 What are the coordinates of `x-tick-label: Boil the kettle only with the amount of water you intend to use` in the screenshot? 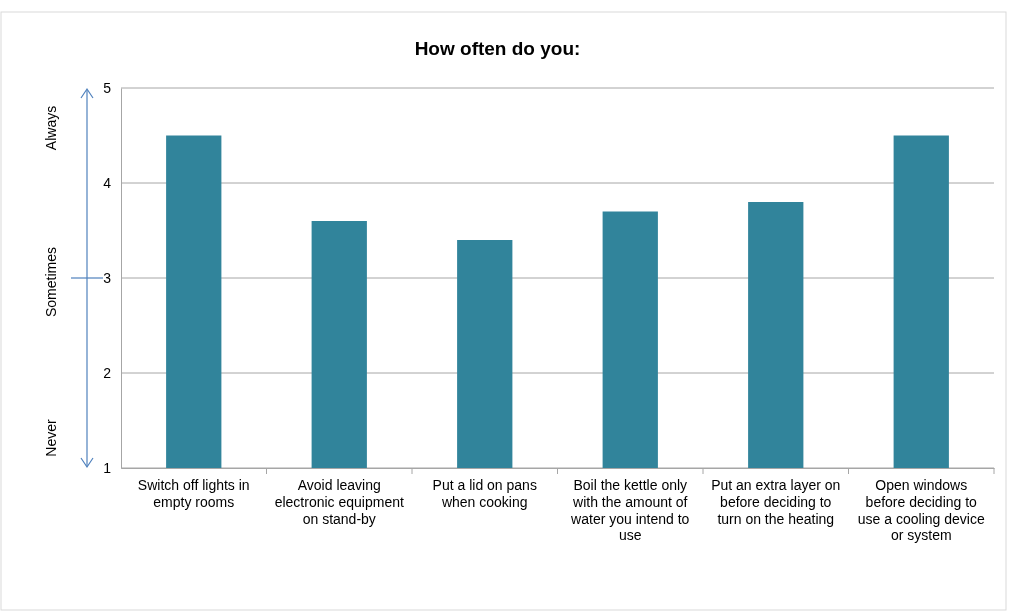 It's located at (630, 510).